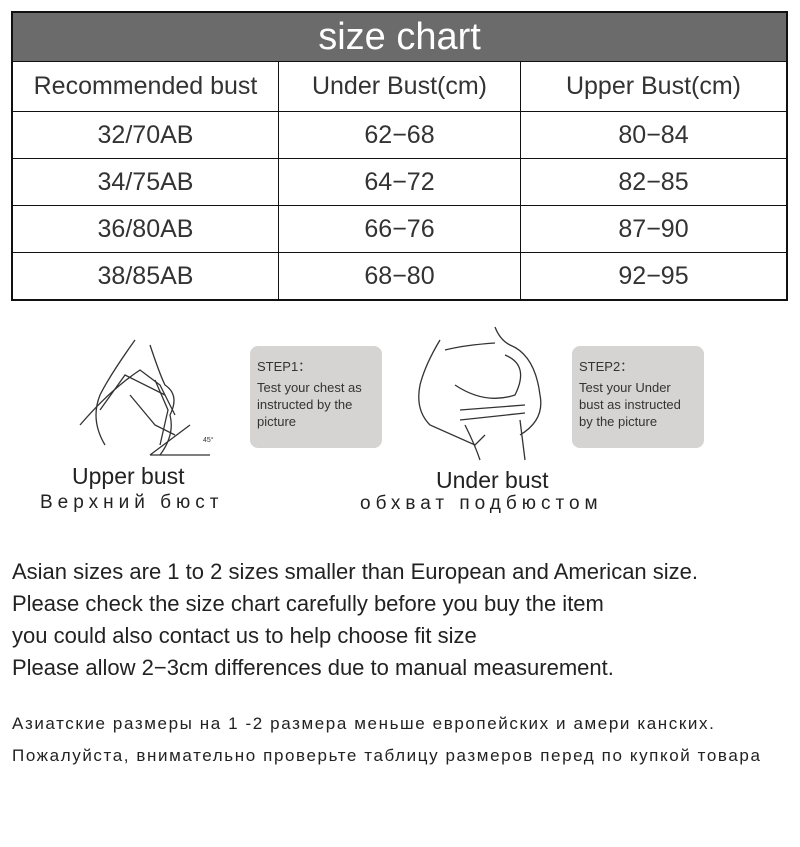 Image resolution: width=800 pixels, height=847 pixels. I want to click on cell: 34/75AB, so click(145, 182).